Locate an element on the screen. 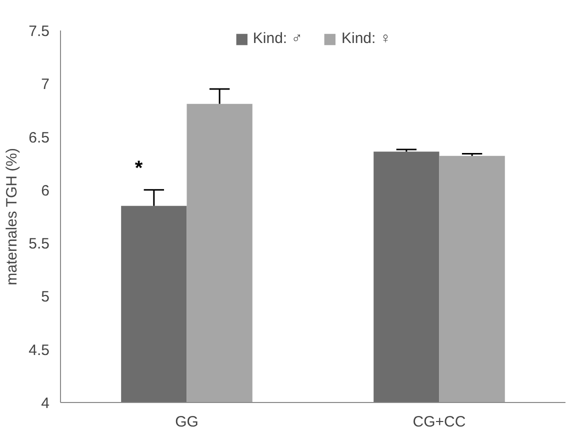 The image size is (585, 433). x-tick-label: CG+CC is located at coordinates (439, 422).